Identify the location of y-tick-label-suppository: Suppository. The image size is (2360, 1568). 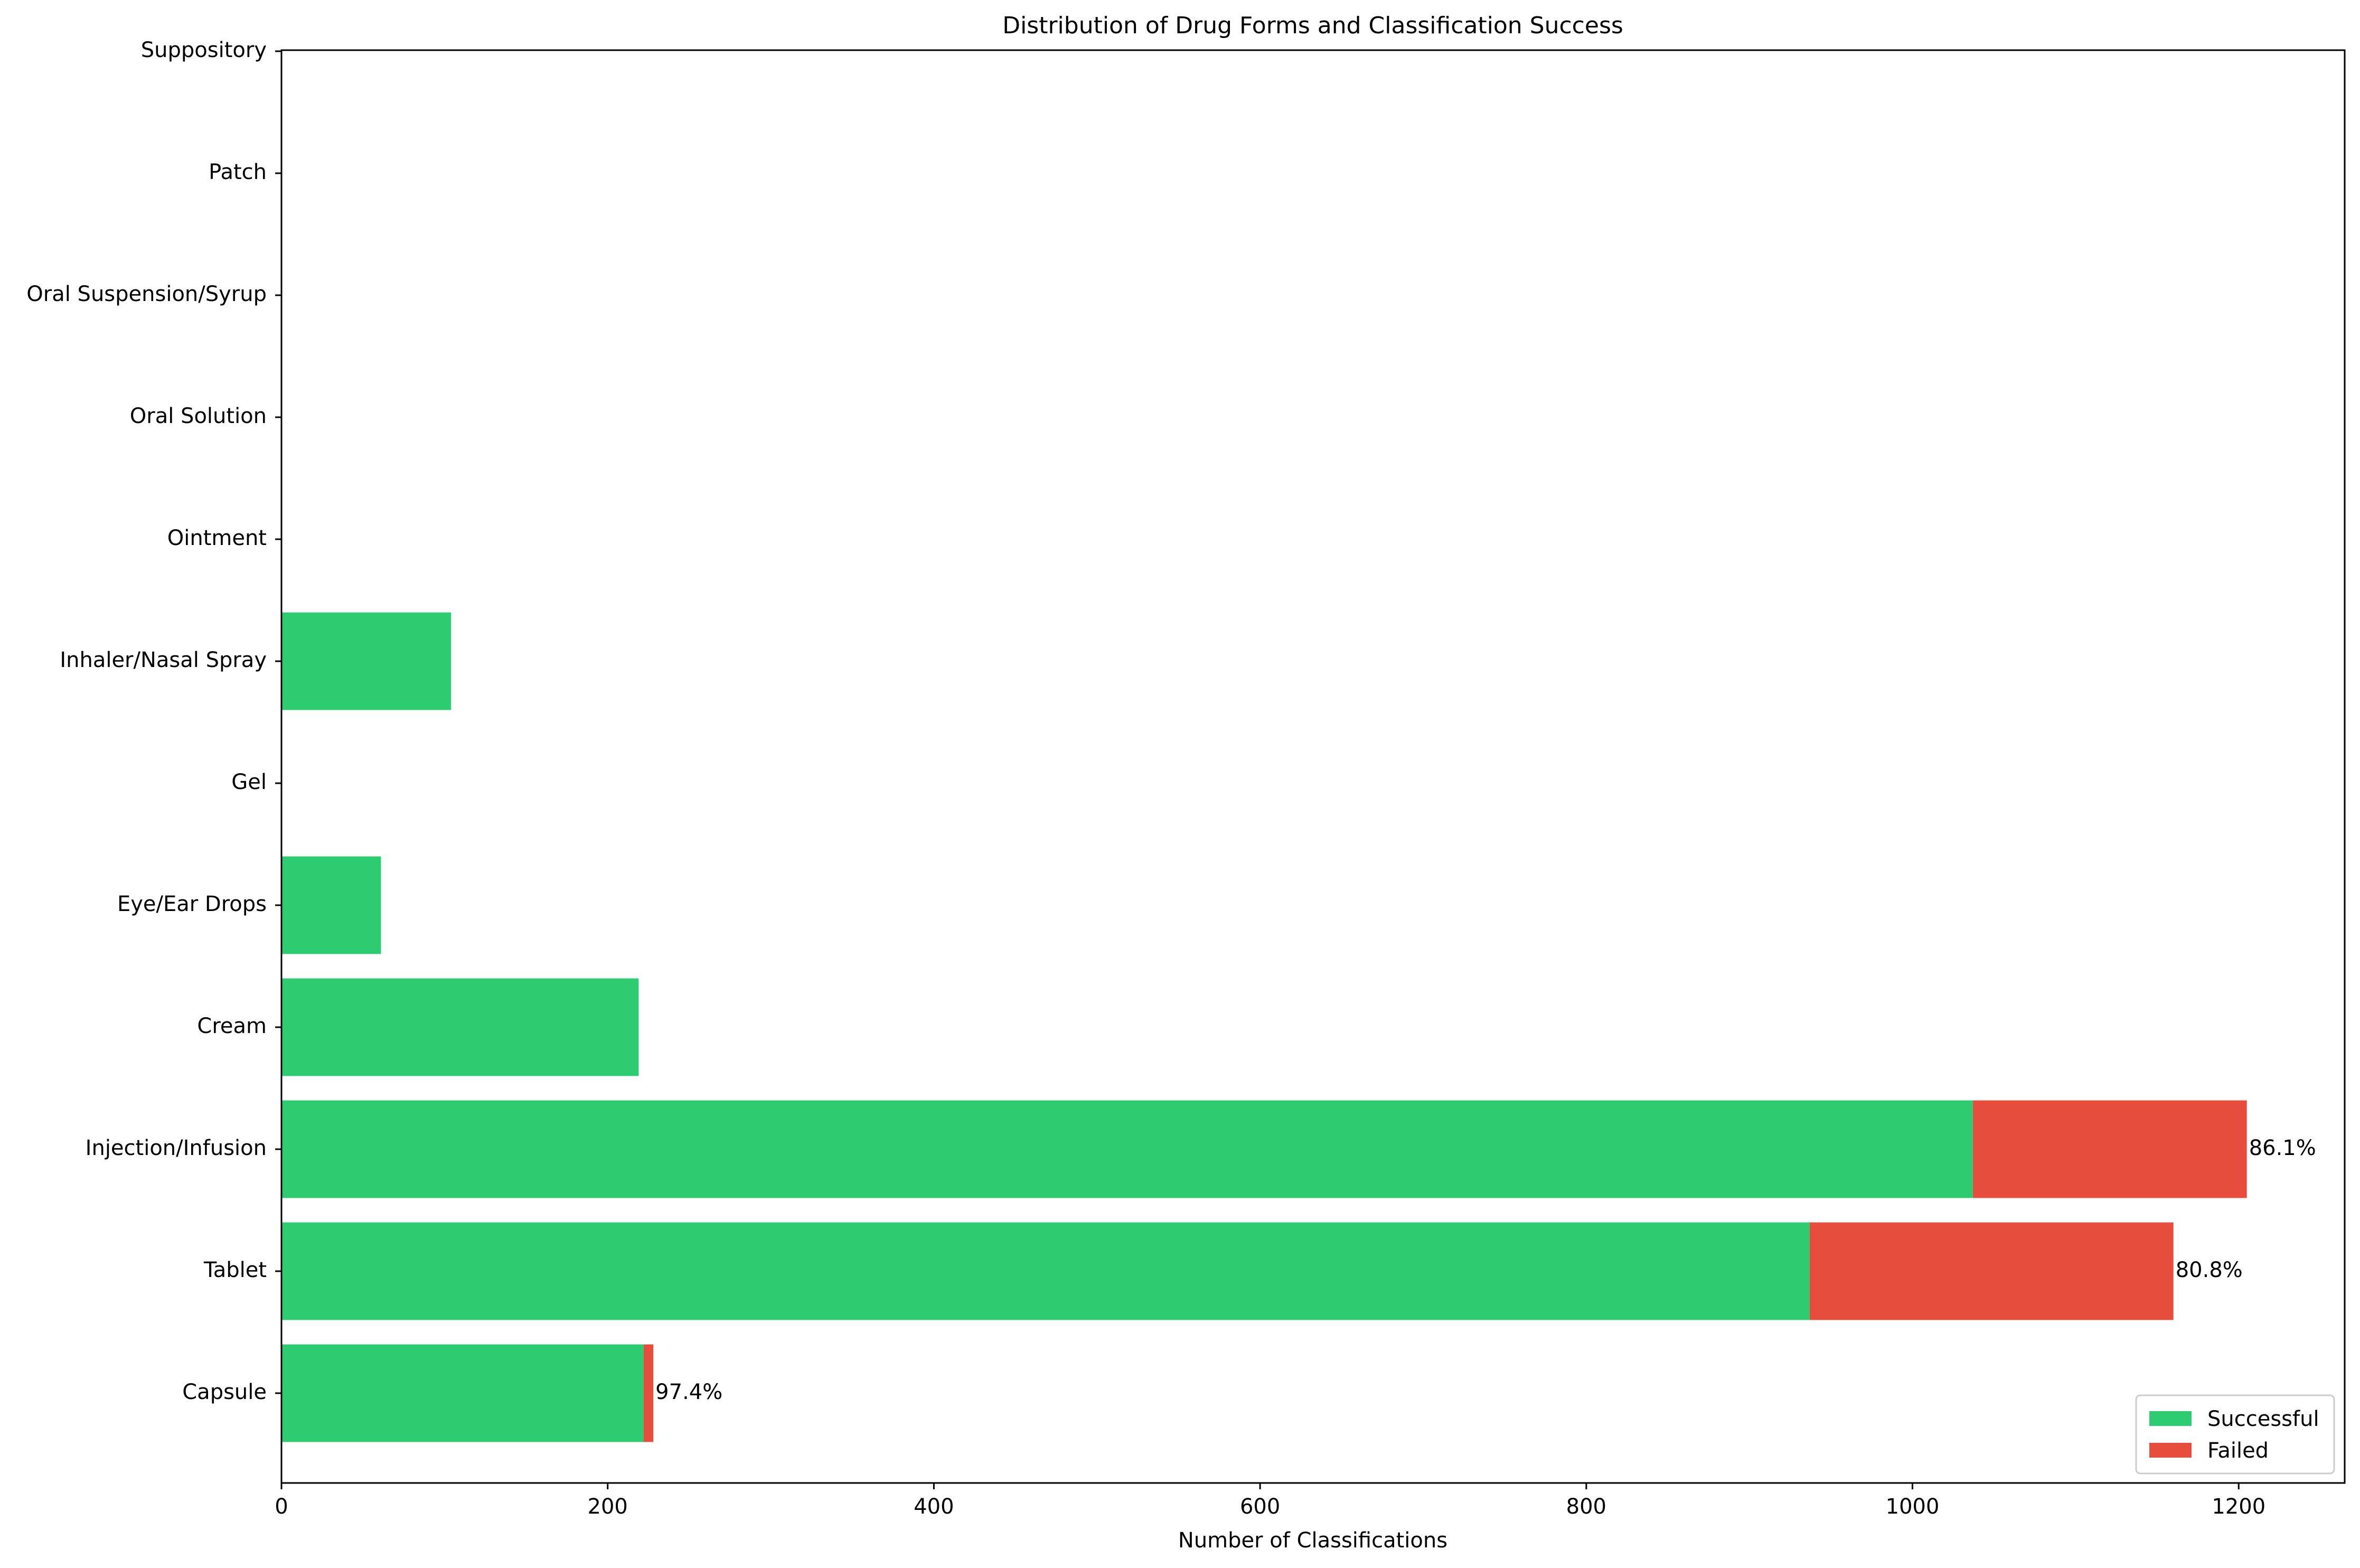
(204, 50).